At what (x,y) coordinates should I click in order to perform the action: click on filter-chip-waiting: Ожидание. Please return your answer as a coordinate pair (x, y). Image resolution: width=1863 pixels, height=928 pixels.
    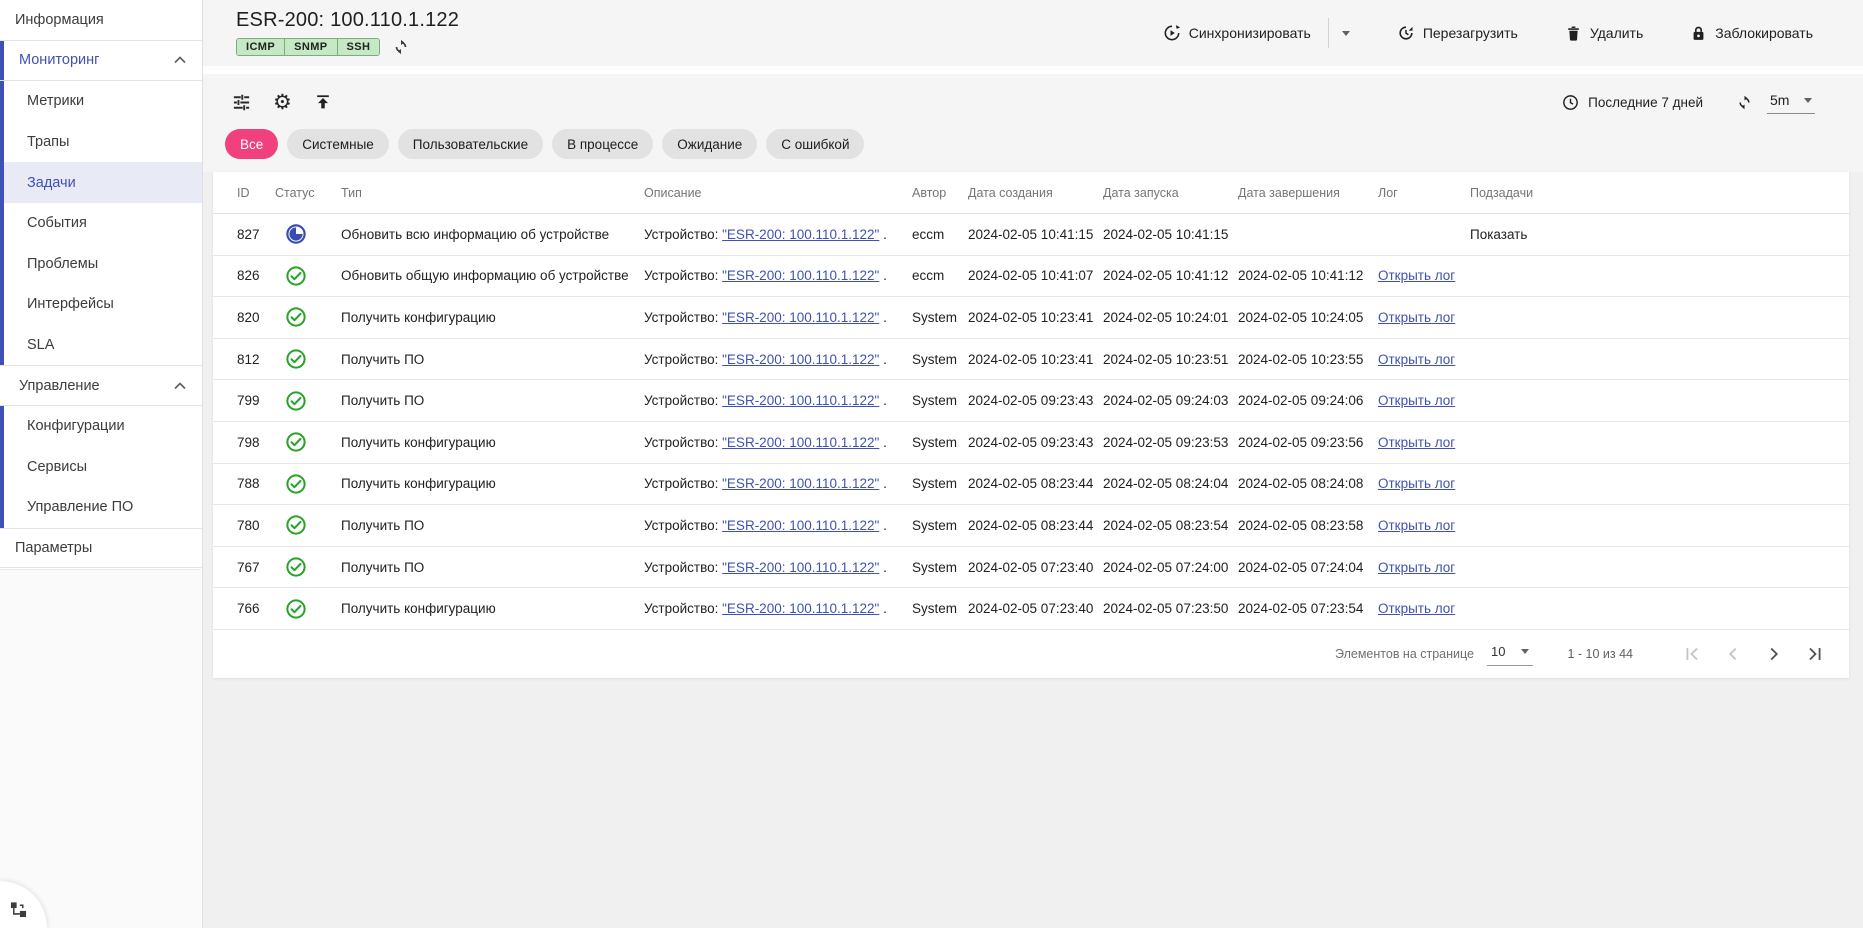
    Looking at the image, I should click on (710, 144).